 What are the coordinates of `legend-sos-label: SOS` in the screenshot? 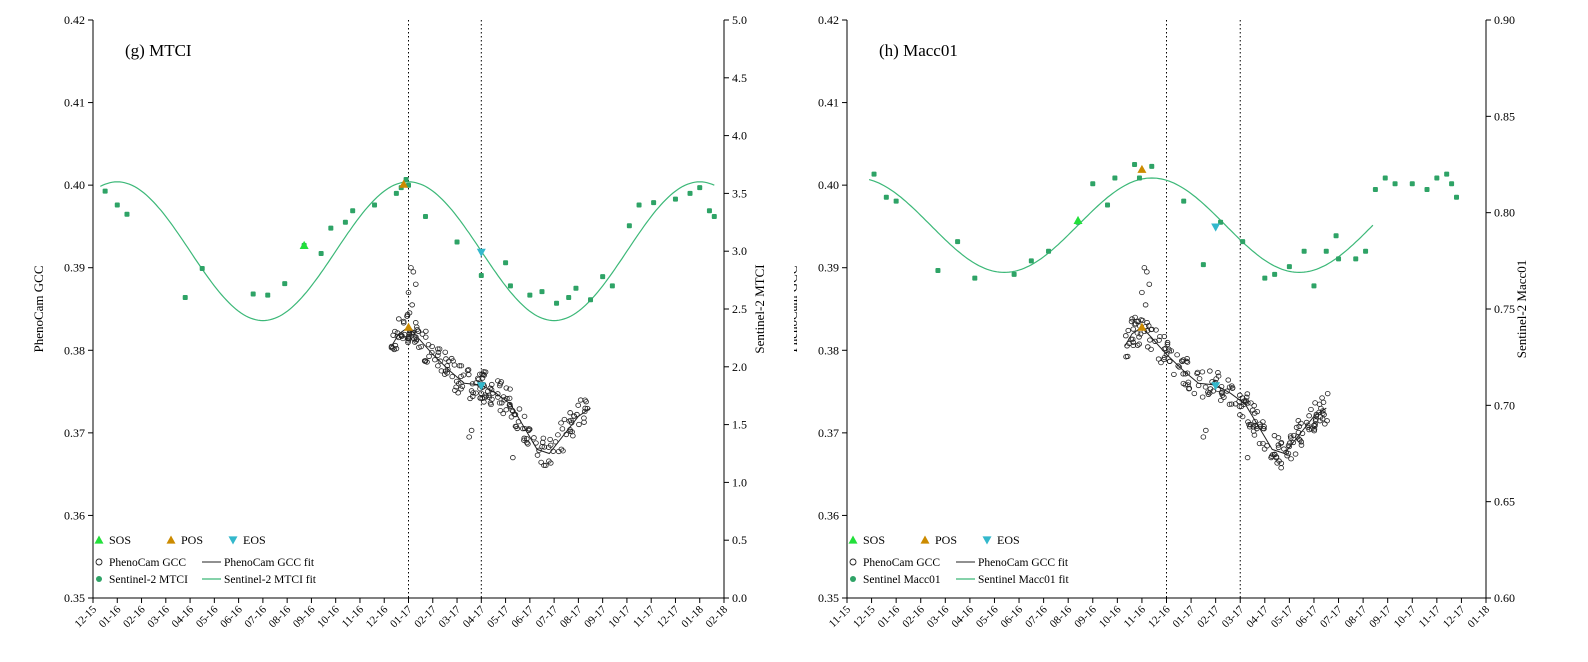 It's located at (874, 540).